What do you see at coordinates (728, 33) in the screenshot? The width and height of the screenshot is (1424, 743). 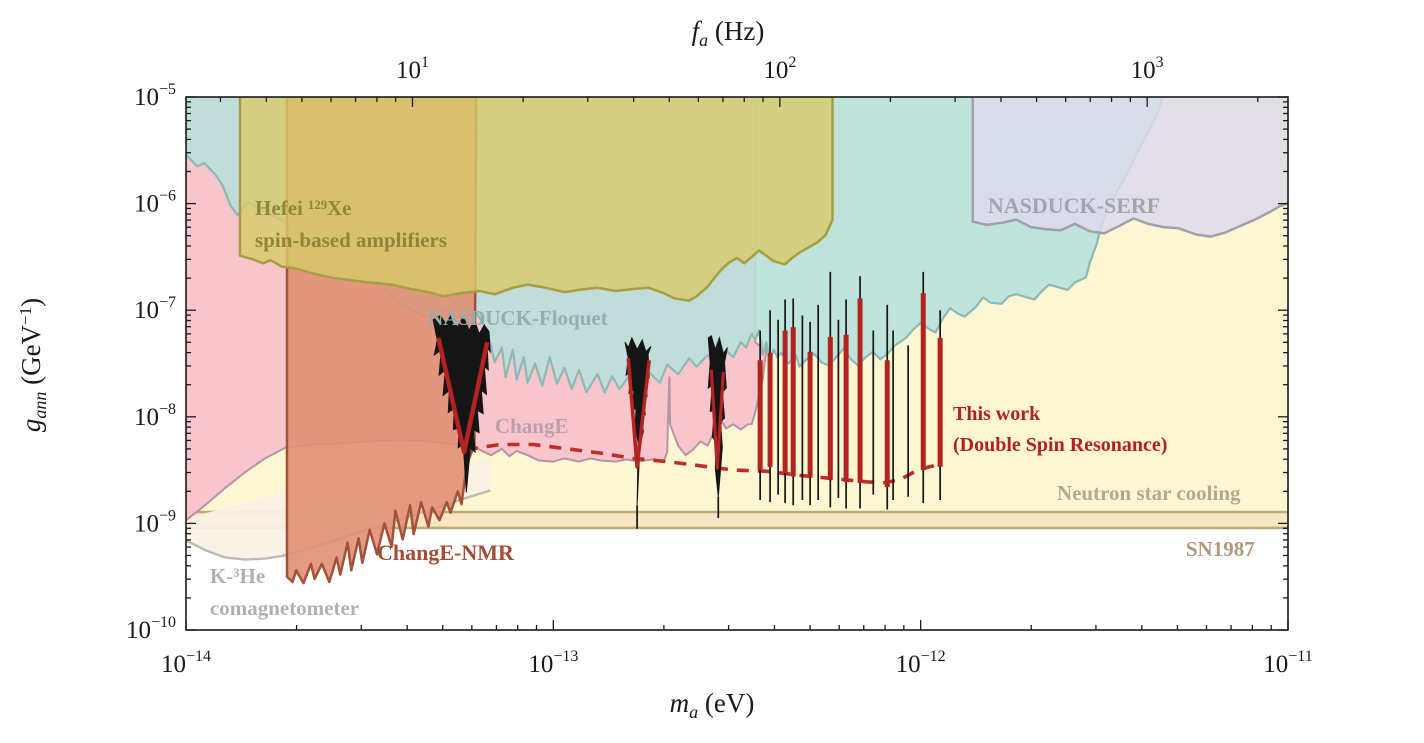 I see `top-axis-title: fa (Hz)` at bounding box center [728, 33].